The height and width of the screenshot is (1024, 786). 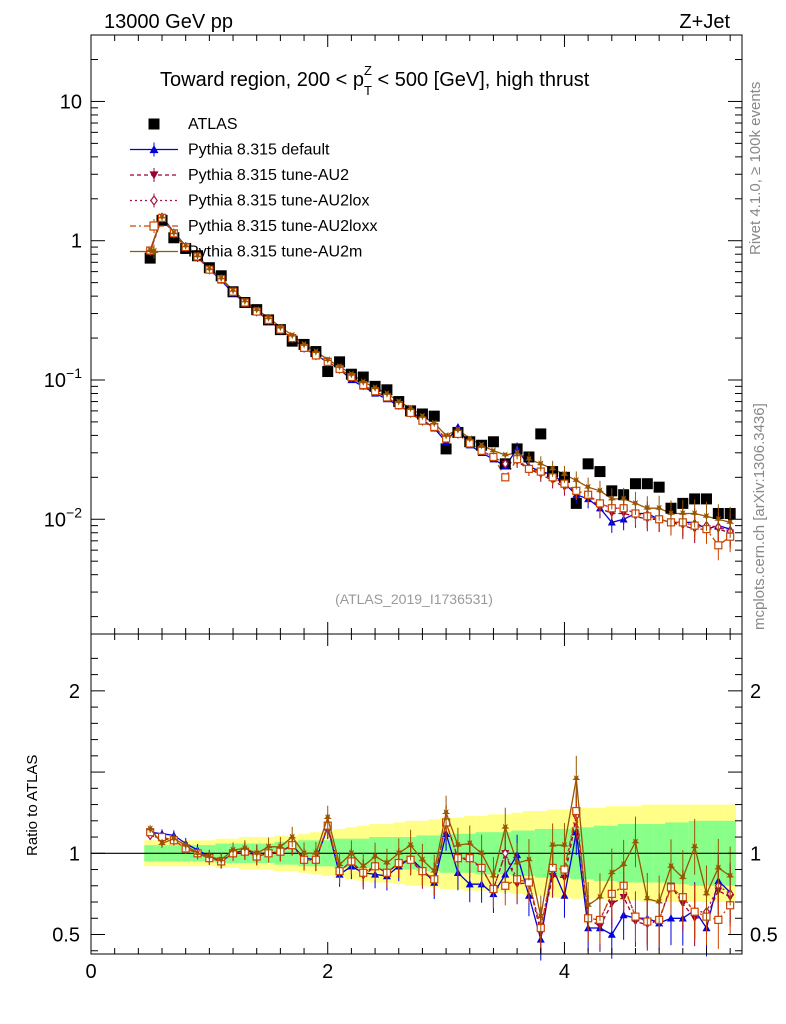 What do you see at coordinates (74, 692) in the screenshot?
I see `ratio-y-tick-label: 2` at bounding box center [74, 692].